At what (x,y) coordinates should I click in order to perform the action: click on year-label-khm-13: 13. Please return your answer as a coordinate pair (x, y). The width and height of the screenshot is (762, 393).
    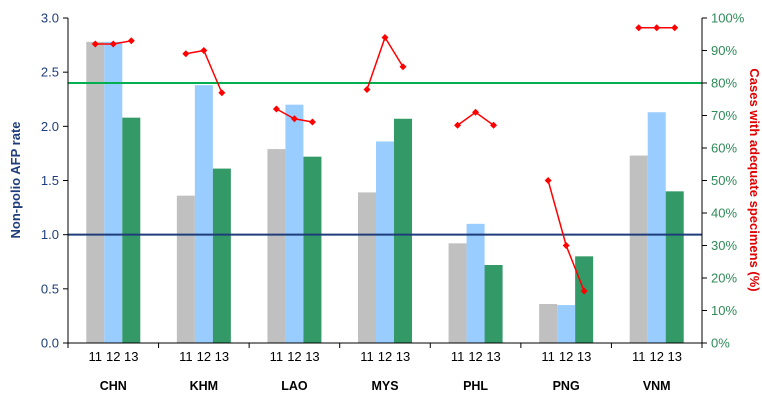
    Looking at the image, I should click on (222, 356).